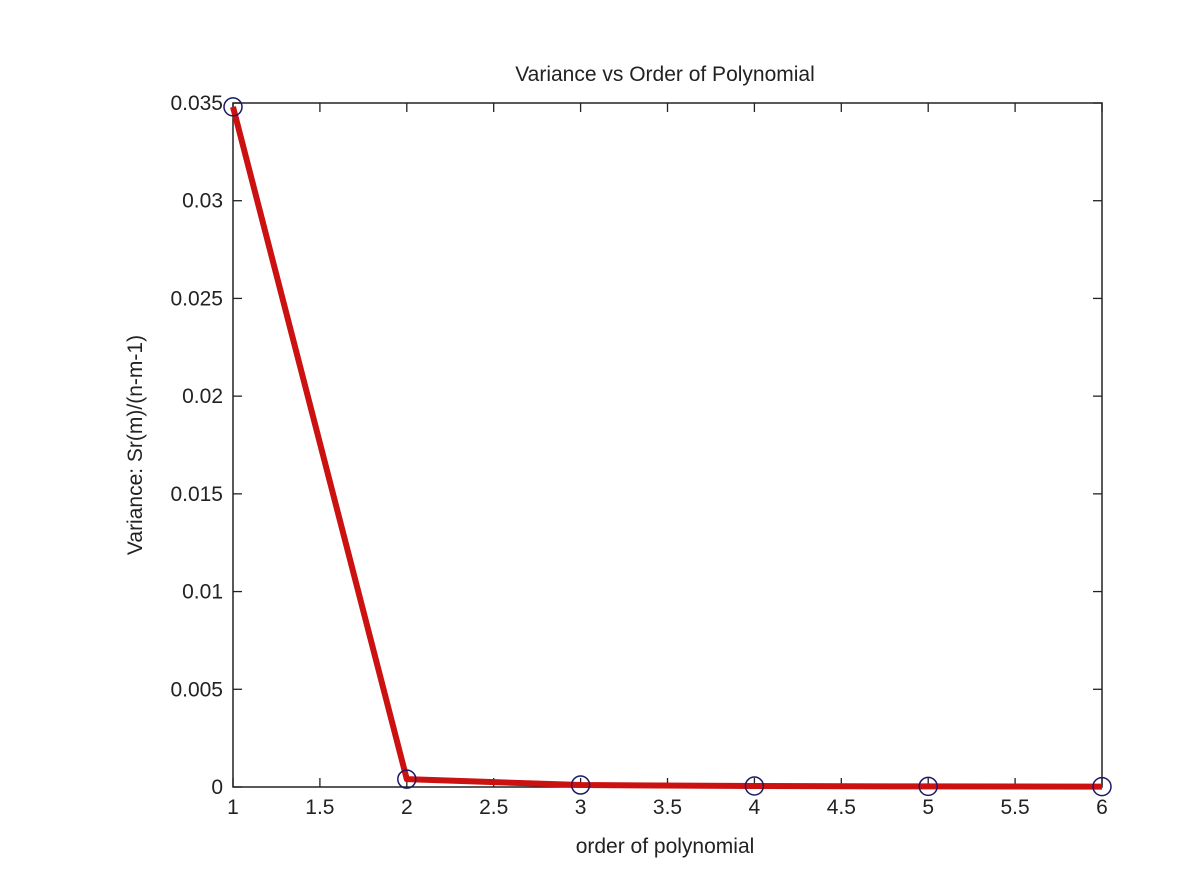  Describe the element at coordinates (407, 807) in the screenshot. I see `x-tick-label: 2` at that location.